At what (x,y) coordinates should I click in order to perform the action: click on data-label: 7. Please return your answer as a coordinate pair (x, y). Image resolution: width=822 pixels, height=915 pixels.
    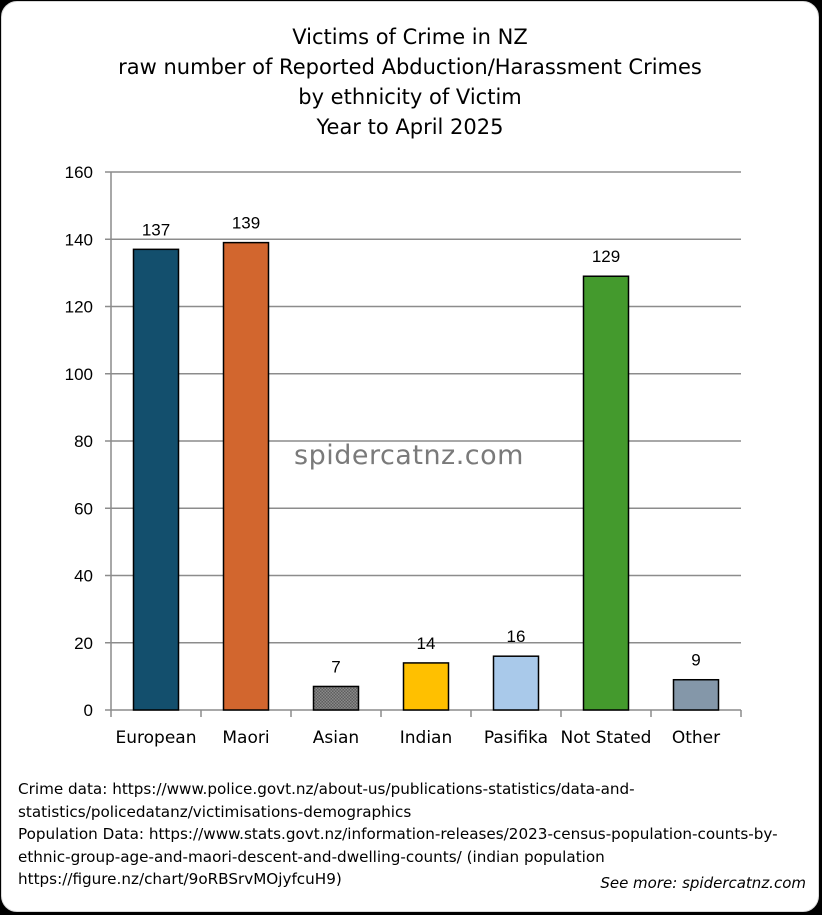
    Looking at the image, I should click on (335, 666).